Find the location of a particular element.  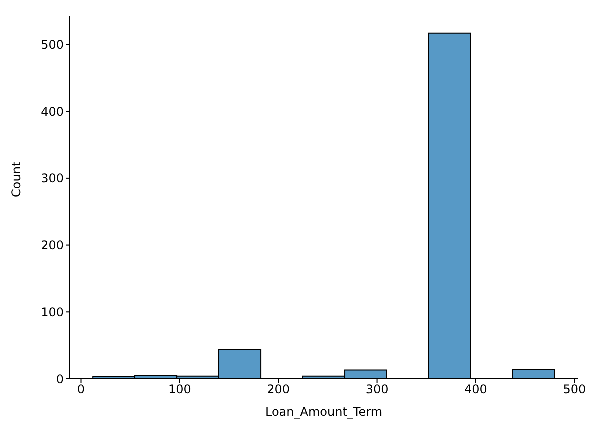

x-tick-label: 500 is located at coordinates (574, 389).